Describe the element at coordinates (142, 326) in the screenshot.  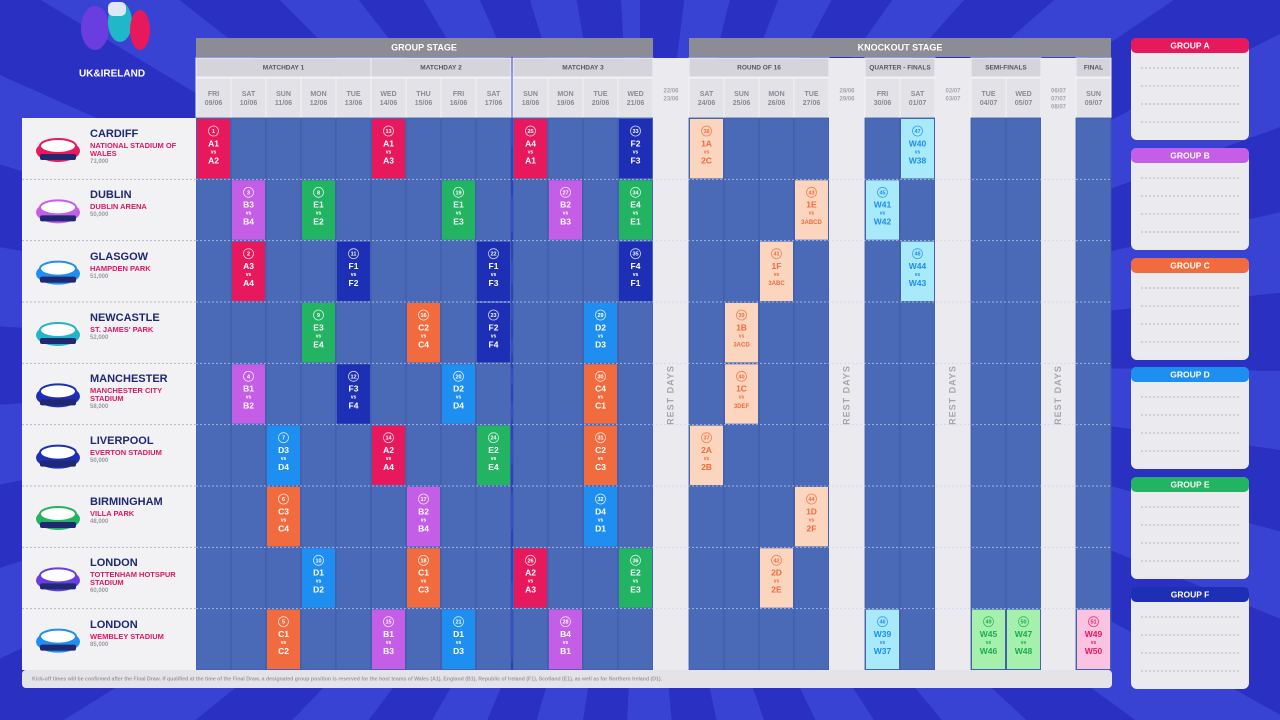
I see `venue-info: NEWCASTLE ST. JAMES' PARK 52,000` at that location.